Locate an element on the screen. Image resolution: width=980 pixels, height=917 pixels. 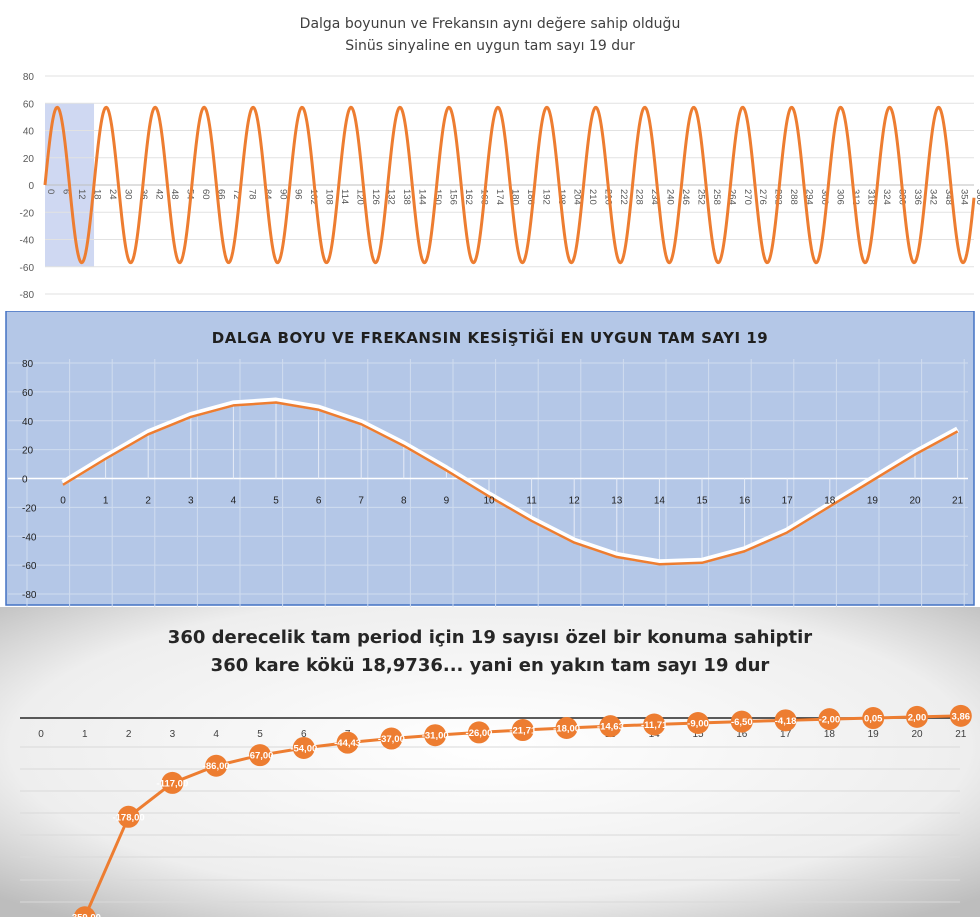
x-tick-label: 150 is located at coordinates (437, 197).